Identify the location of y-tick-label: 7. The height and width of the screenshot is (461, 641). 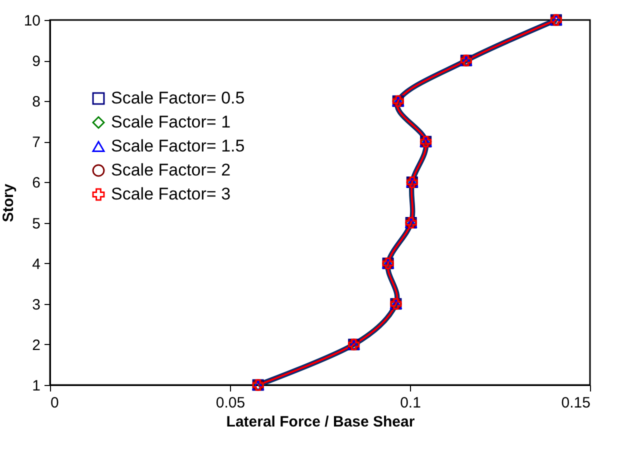
(36, 143).